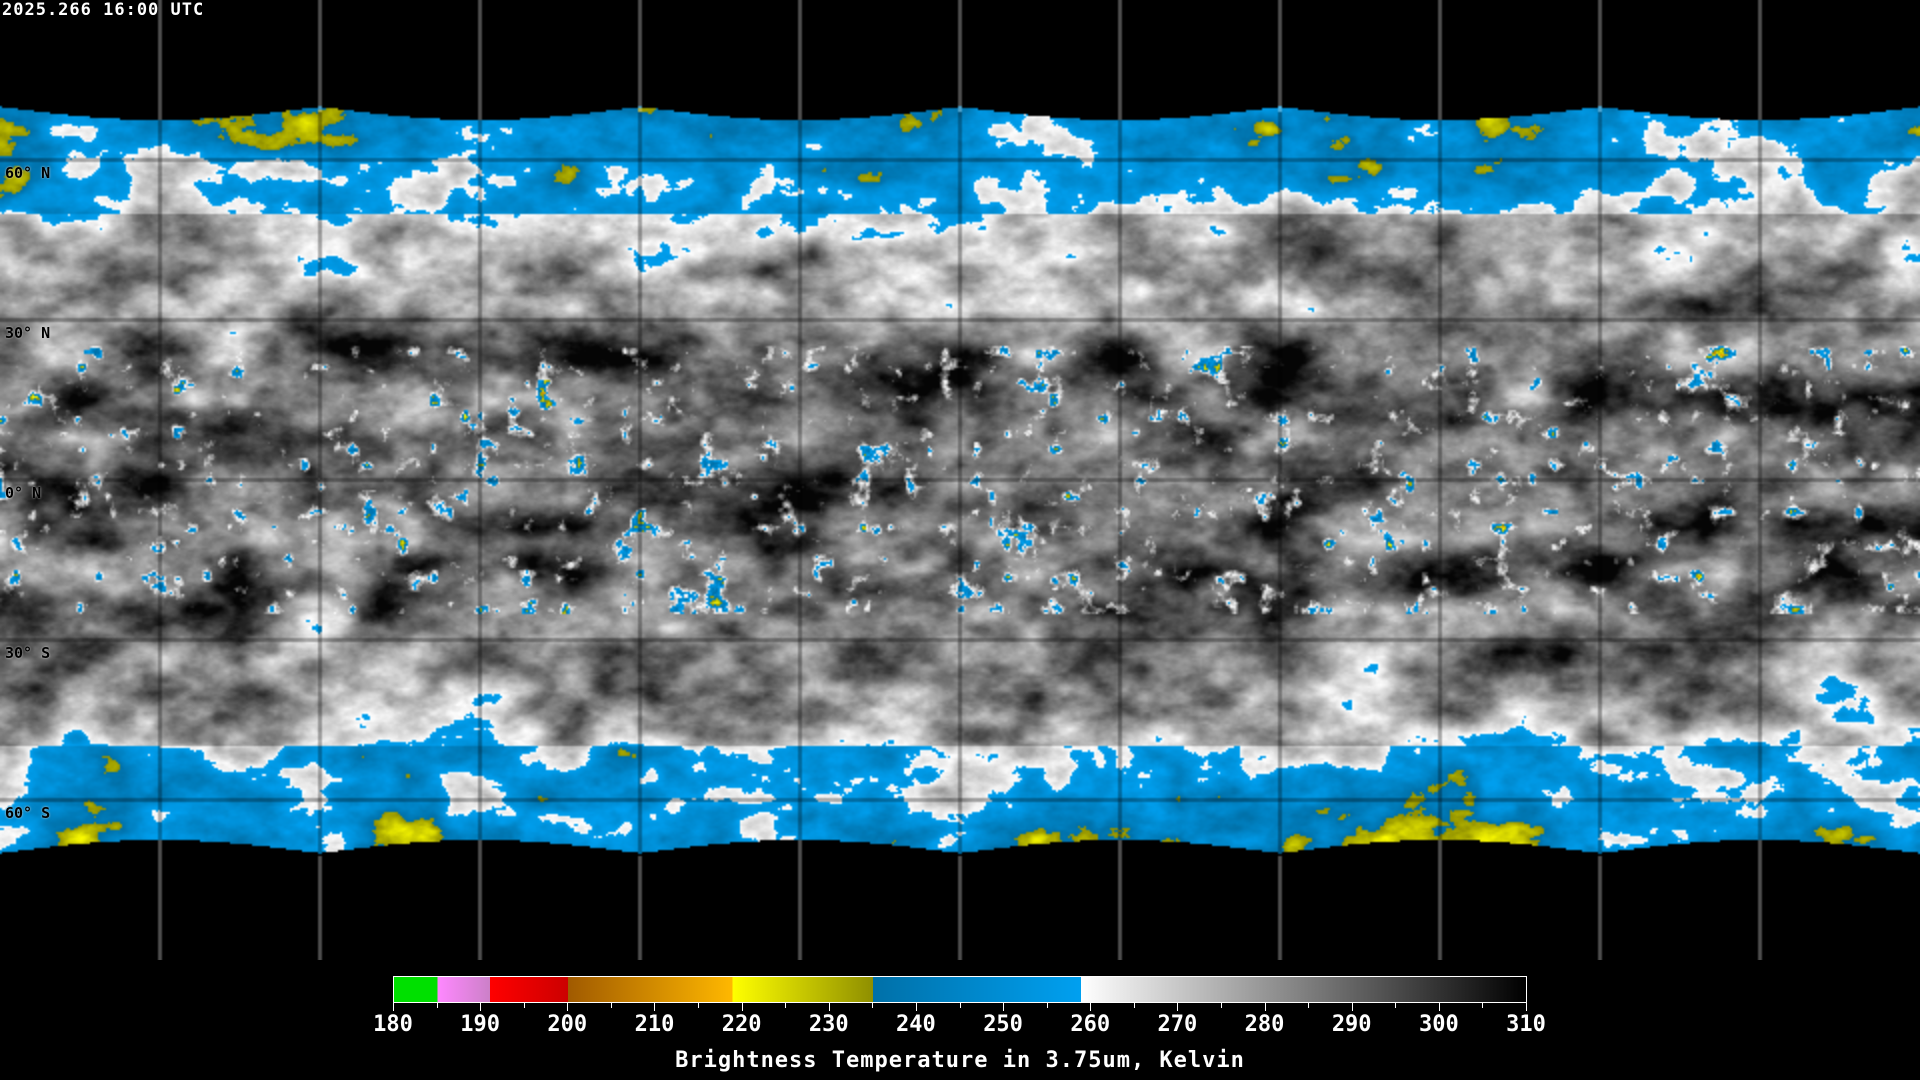 Image resolution: width=1920 pixels, height=1080 pixels. I want to click on colorbar-tick-label: 190, so click(480, 1024).